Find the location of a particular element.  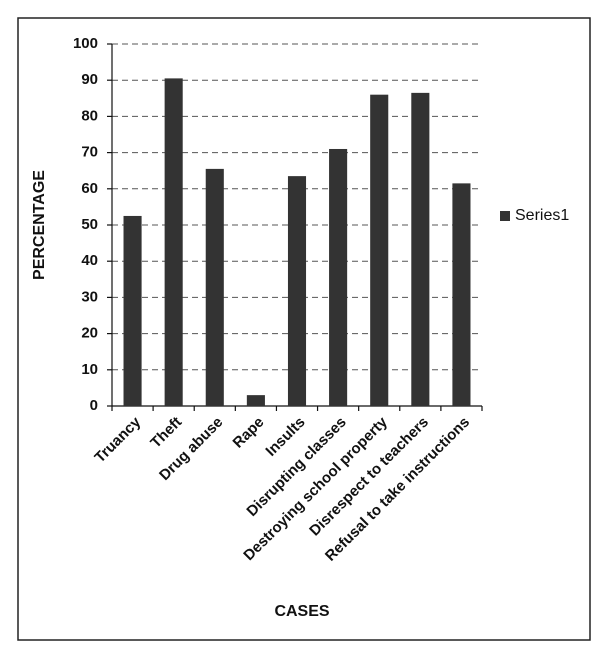

y-axis-label: PERCENTAGE is located at coordinates (39, 225).